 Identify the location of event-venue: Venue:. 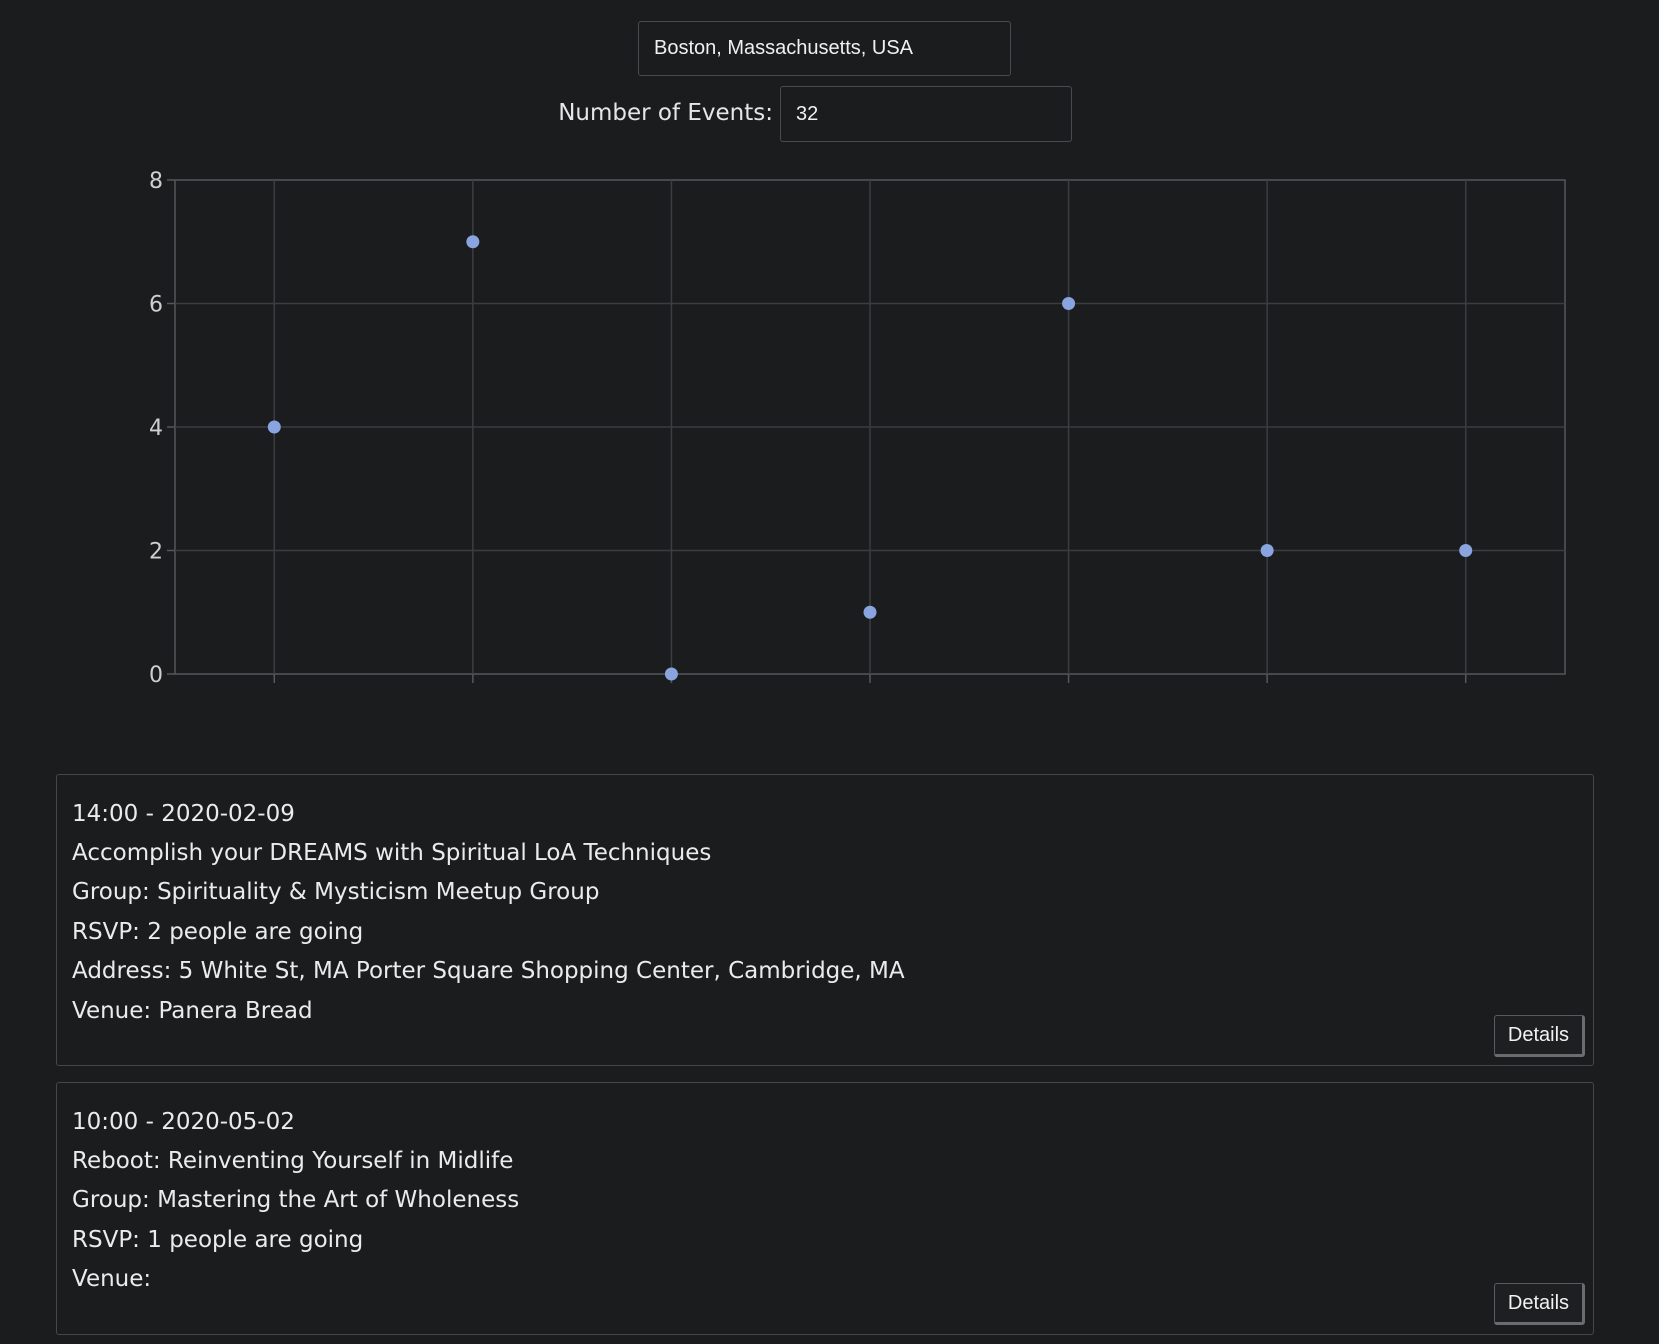
(112, 1279).